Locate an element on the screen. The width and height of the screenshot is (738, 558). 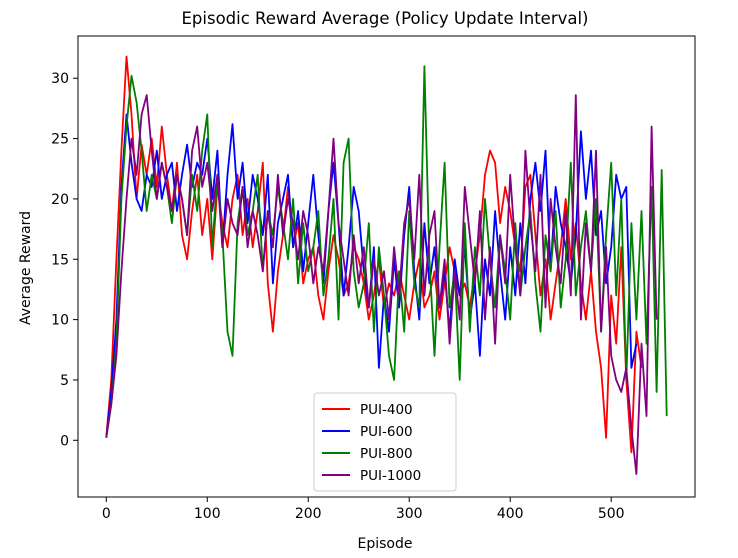
y-tick-label: 20 is located at coordinates (60, 200).